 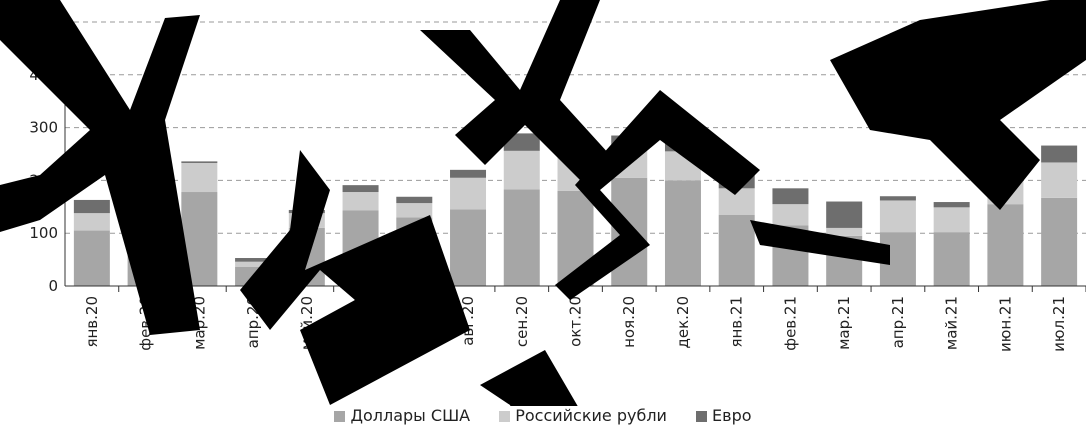 What do you see at coordinates (92, 322) in the screenshot?
I see `x-tick-label: янв.20` at bounding box center [92, 322].